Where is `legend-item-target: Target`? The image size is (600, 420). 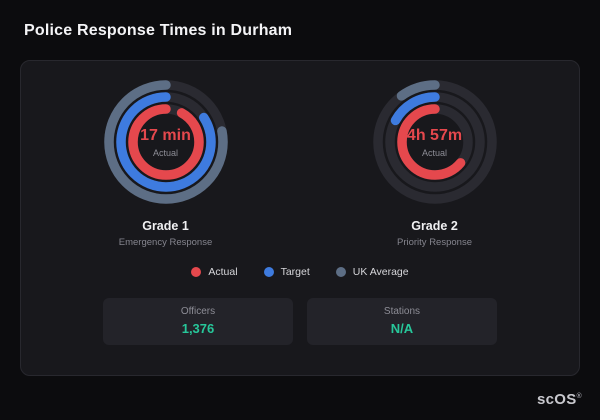
legend-item-target: Target is located at coordinates (286, 272).